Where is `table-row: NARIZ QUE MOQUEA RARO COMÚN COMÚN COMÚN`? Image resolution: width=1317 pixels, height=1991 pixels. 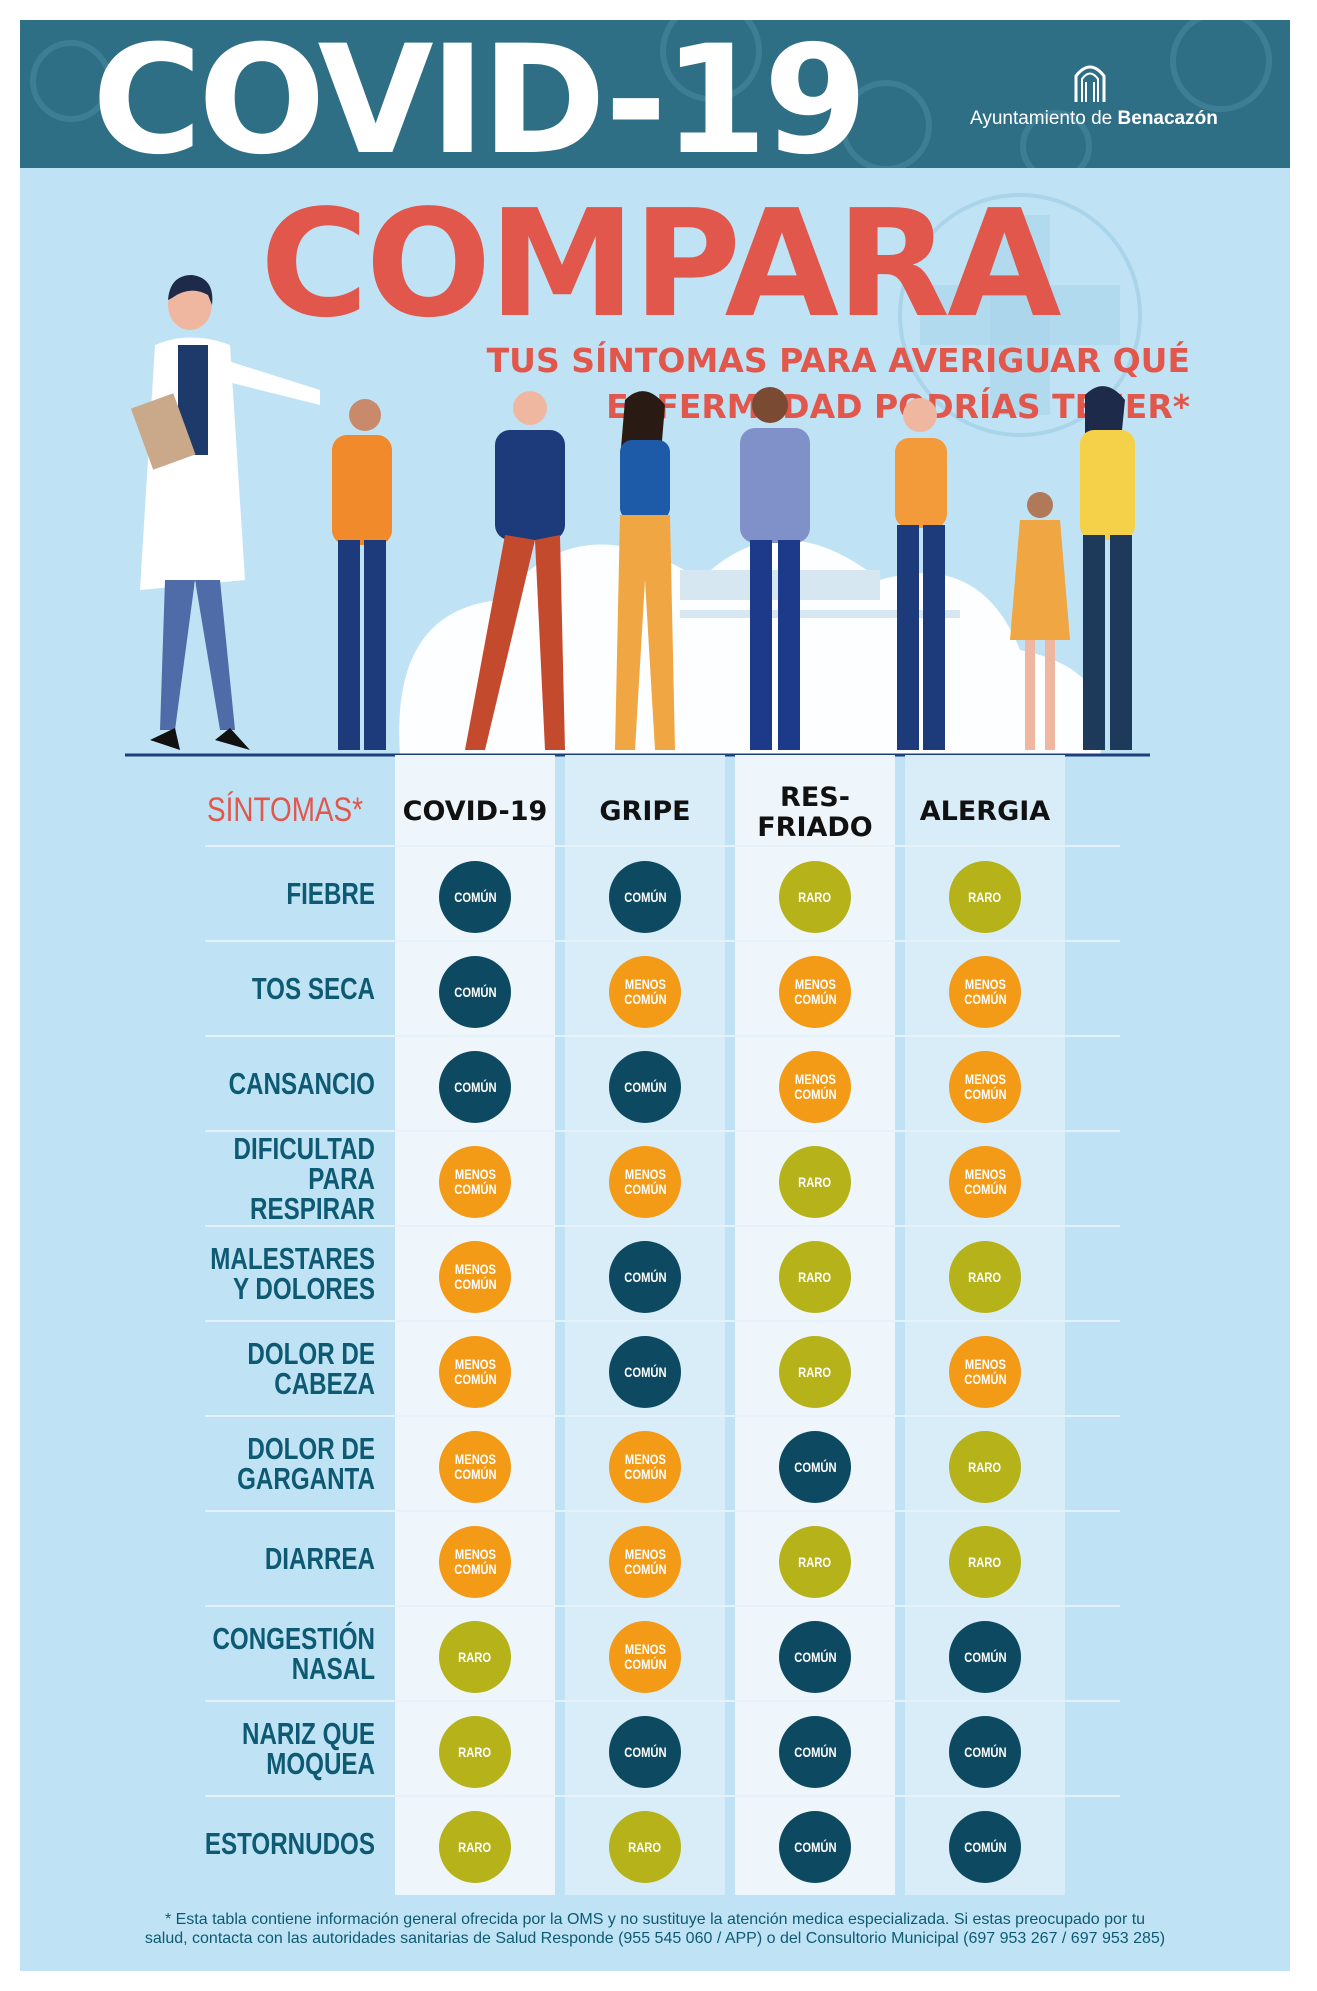 table-row: NARIZ QUE MOQUEA RARO COMÚN COMÚN COMÚN is located at coordinates (662, 1748).